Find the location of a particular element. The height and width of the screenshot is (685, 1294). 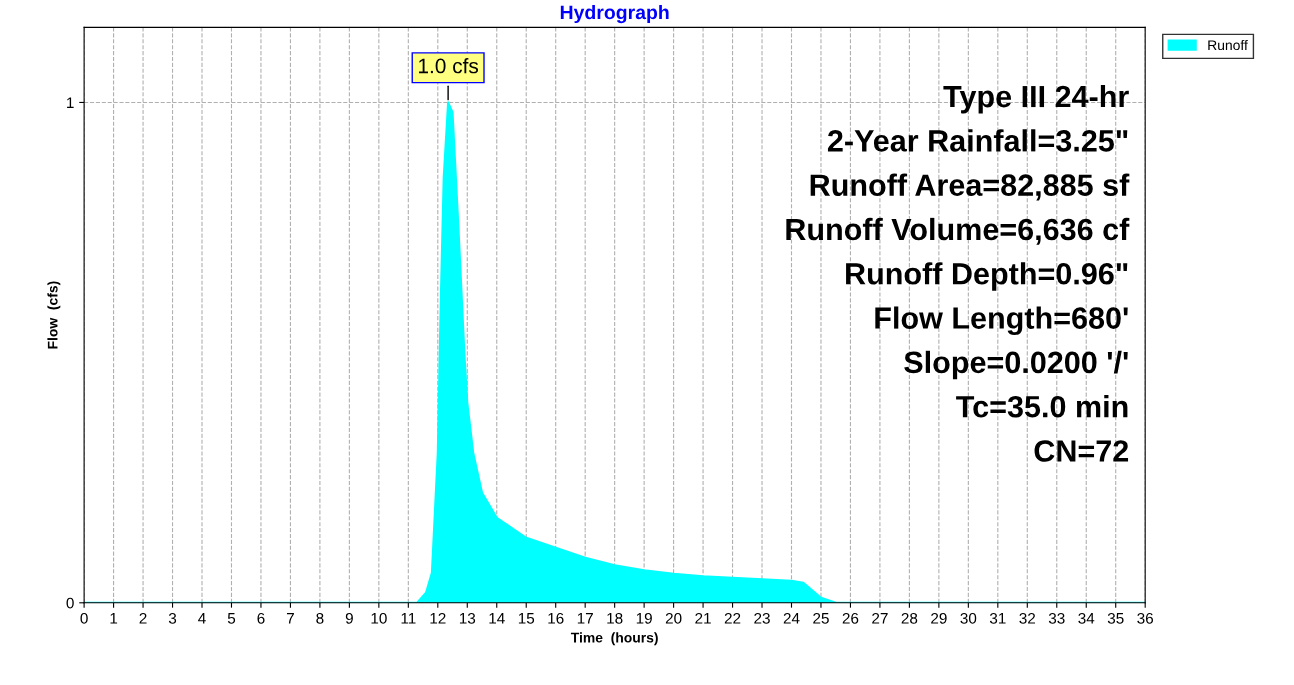

x-tick-label: 23 is located at coordinates (762, 618).